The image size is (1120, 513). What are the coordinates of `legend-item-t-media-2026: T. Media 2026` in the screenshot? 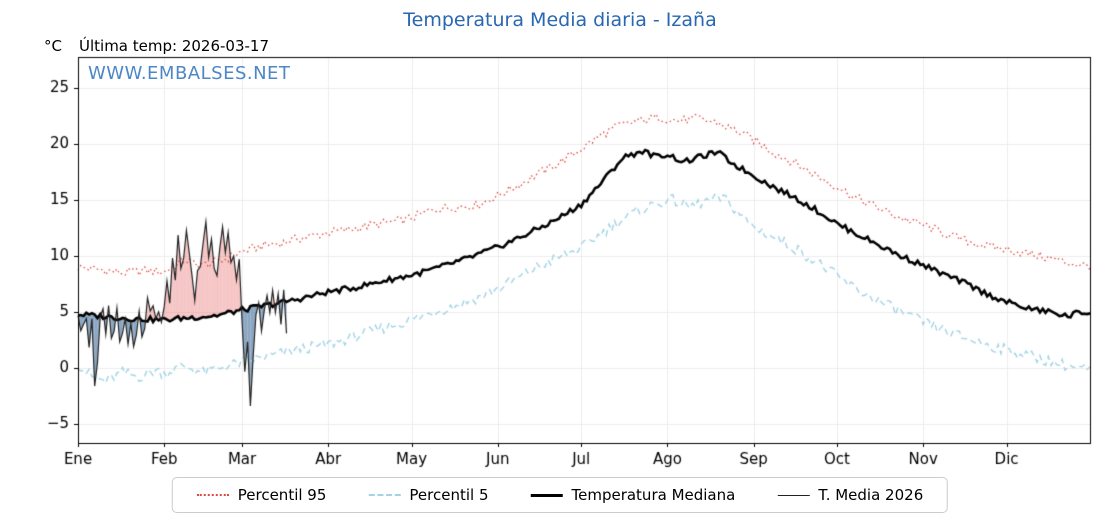 It's located at (850, 495).